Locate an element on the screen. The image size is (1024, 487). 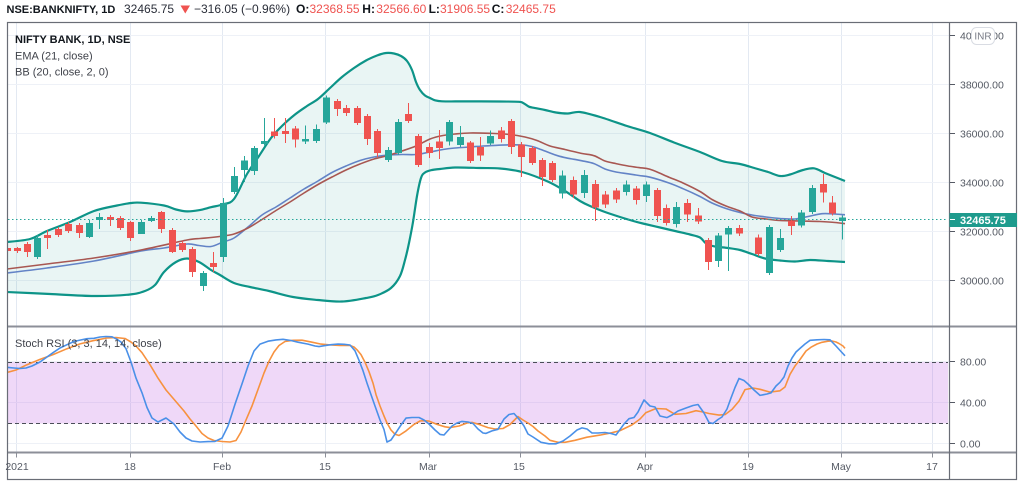
svg-text: BB (20, close, 2, 0) is located at coordinates (62, 73).